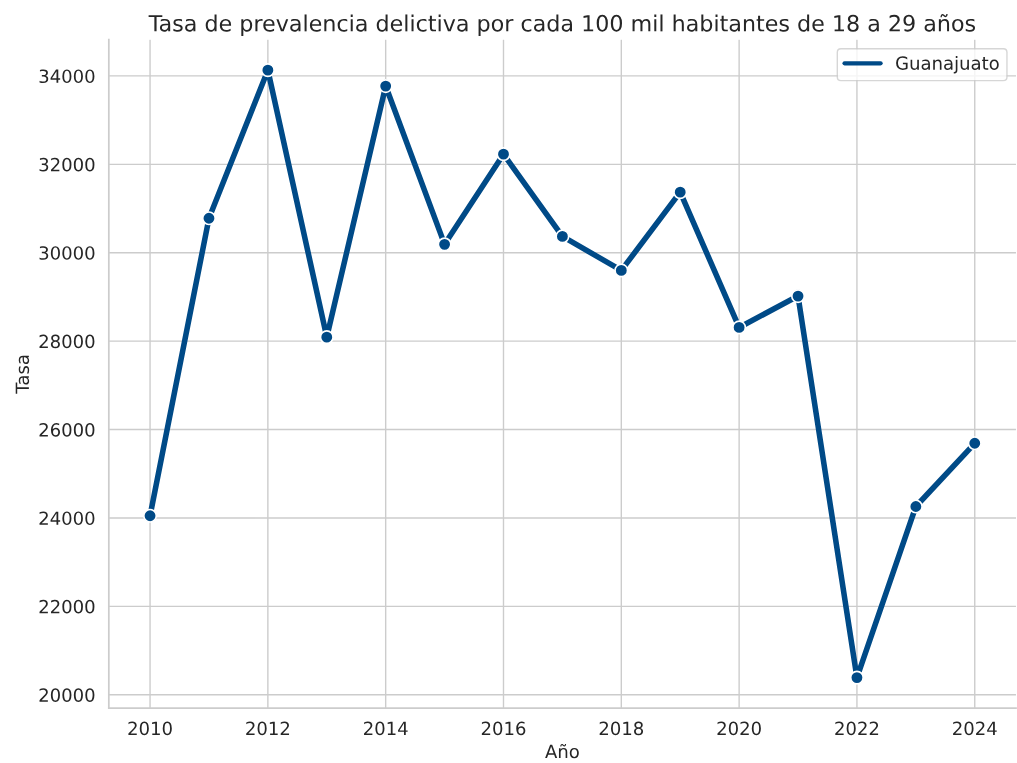 The image size is (1017, 763). What do you see at coordinates (621, 728) in the screenshot?
I see `x-tick-label: 2018` at bounding box center [621, 728].